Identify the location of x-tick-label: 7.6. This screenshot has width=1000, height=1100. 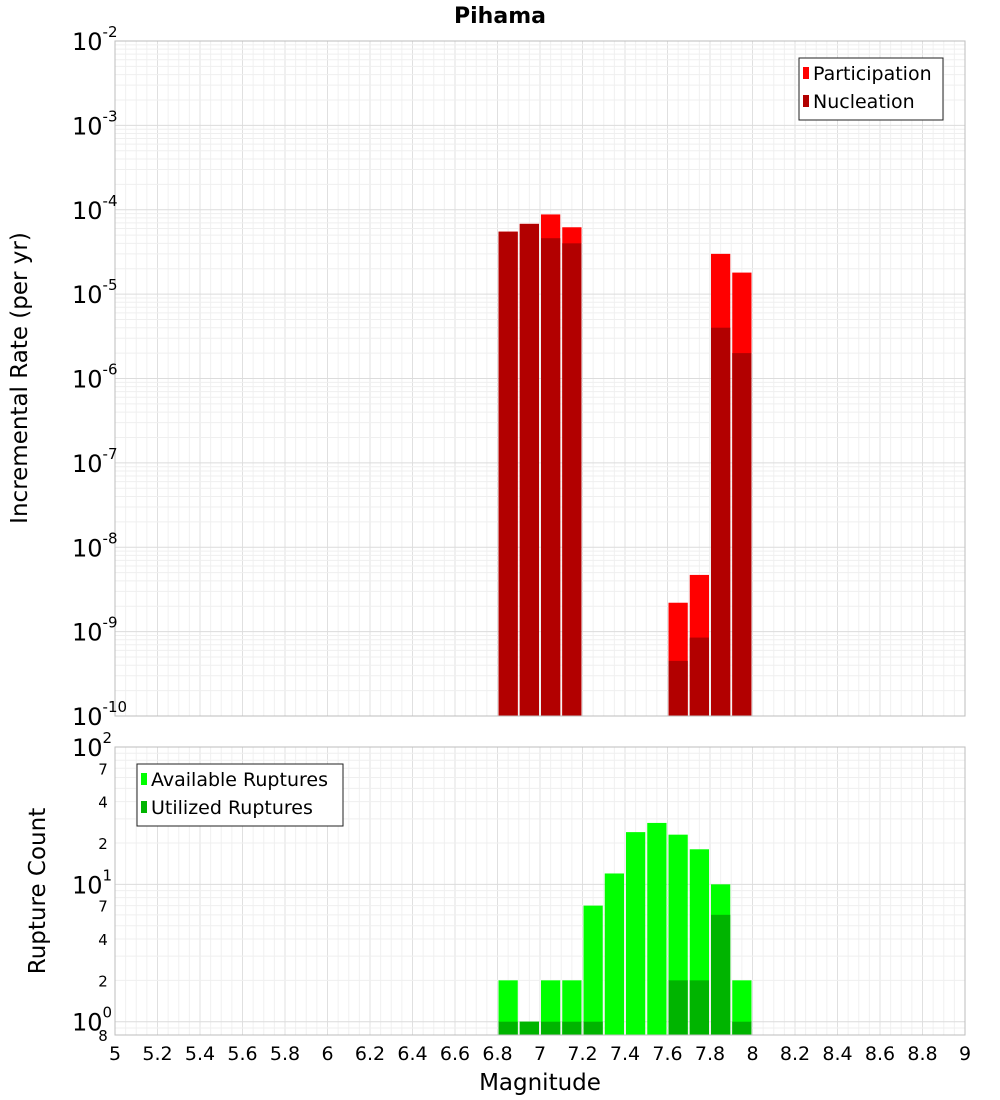
(667, 1054).